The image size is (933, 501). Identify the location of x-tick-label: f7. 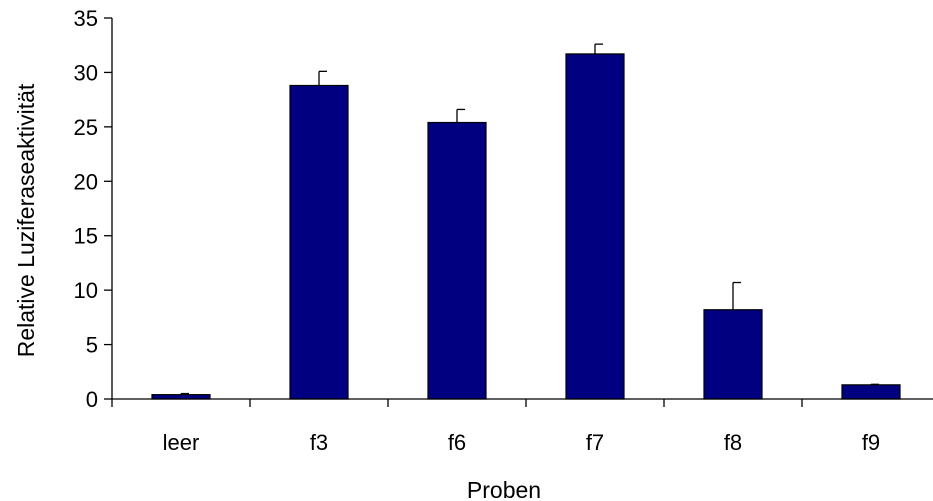
(595, 442).